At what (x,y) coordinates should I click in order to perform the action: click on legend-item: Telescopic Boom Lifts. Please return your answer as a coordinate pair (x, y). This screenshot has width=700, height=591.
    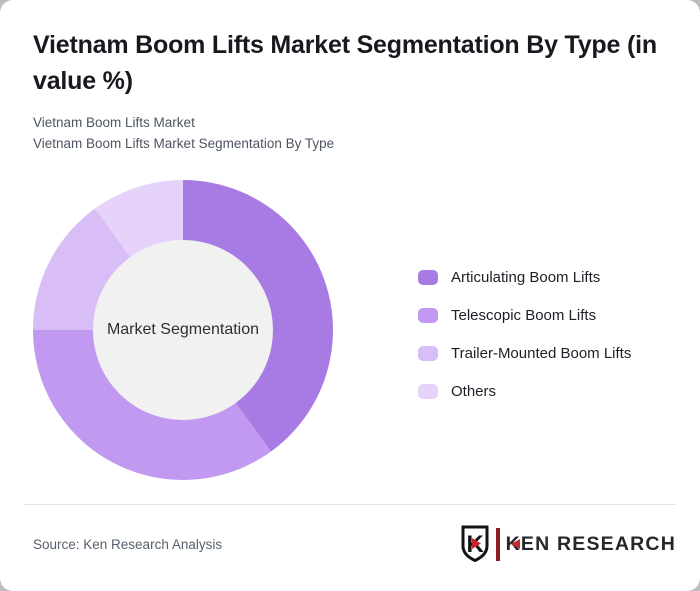
    Looking at the image, I should click on (524, 315).